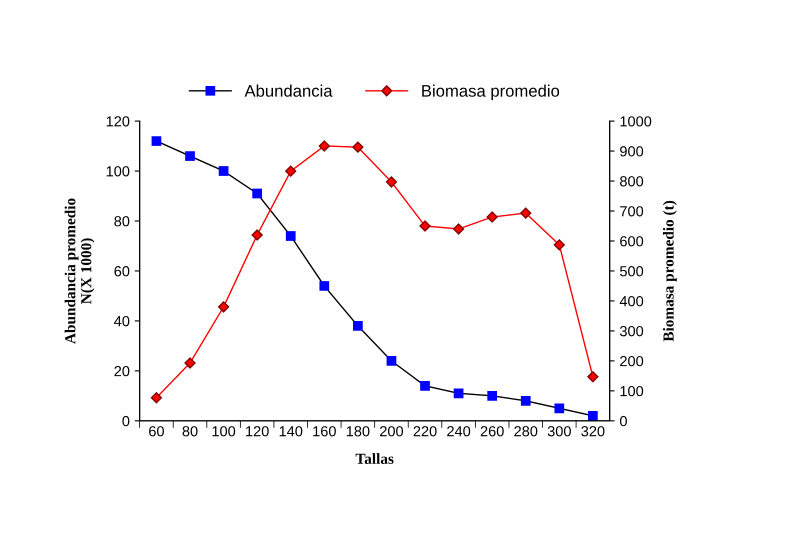  What do you see at coordinates (122, 321) in the screenshot?
I see `y-tick-label: 40` at bounding box center [122, 321].